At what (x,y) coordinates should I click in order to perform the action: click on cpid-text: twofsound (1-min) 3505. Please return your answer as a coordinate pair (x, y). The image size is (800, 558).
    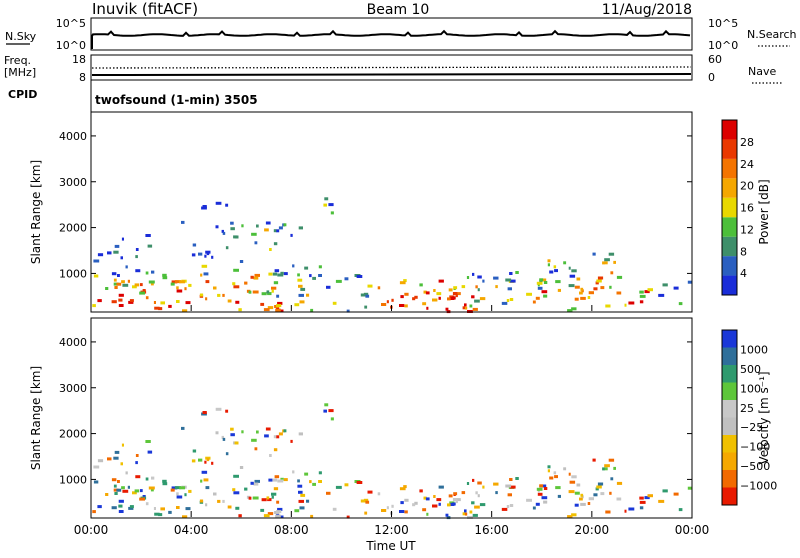
    Looking at the image, I should click on (176, 100).